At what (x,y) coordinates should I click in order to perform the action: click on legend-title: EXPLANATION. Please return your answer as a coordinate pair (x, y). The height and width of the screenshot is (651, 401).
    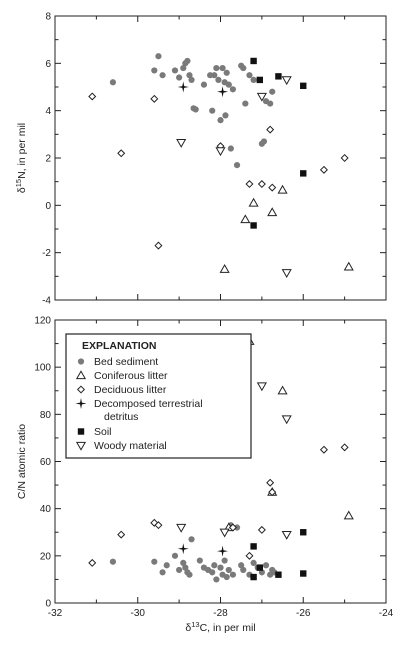
    Looking at the image, I should click on (119, 346).